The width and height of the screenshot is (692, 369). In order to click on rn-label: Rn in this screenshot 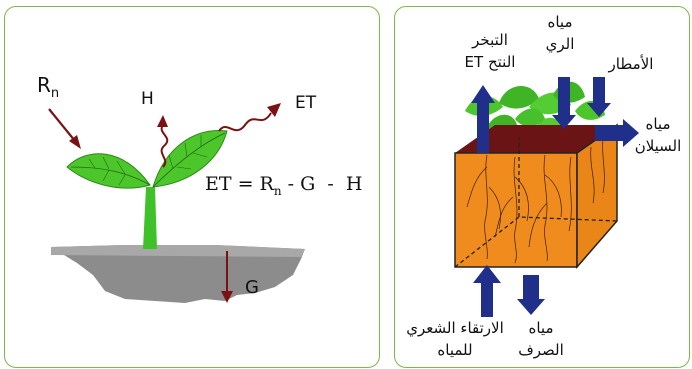, I will do `click(48, 87)`.